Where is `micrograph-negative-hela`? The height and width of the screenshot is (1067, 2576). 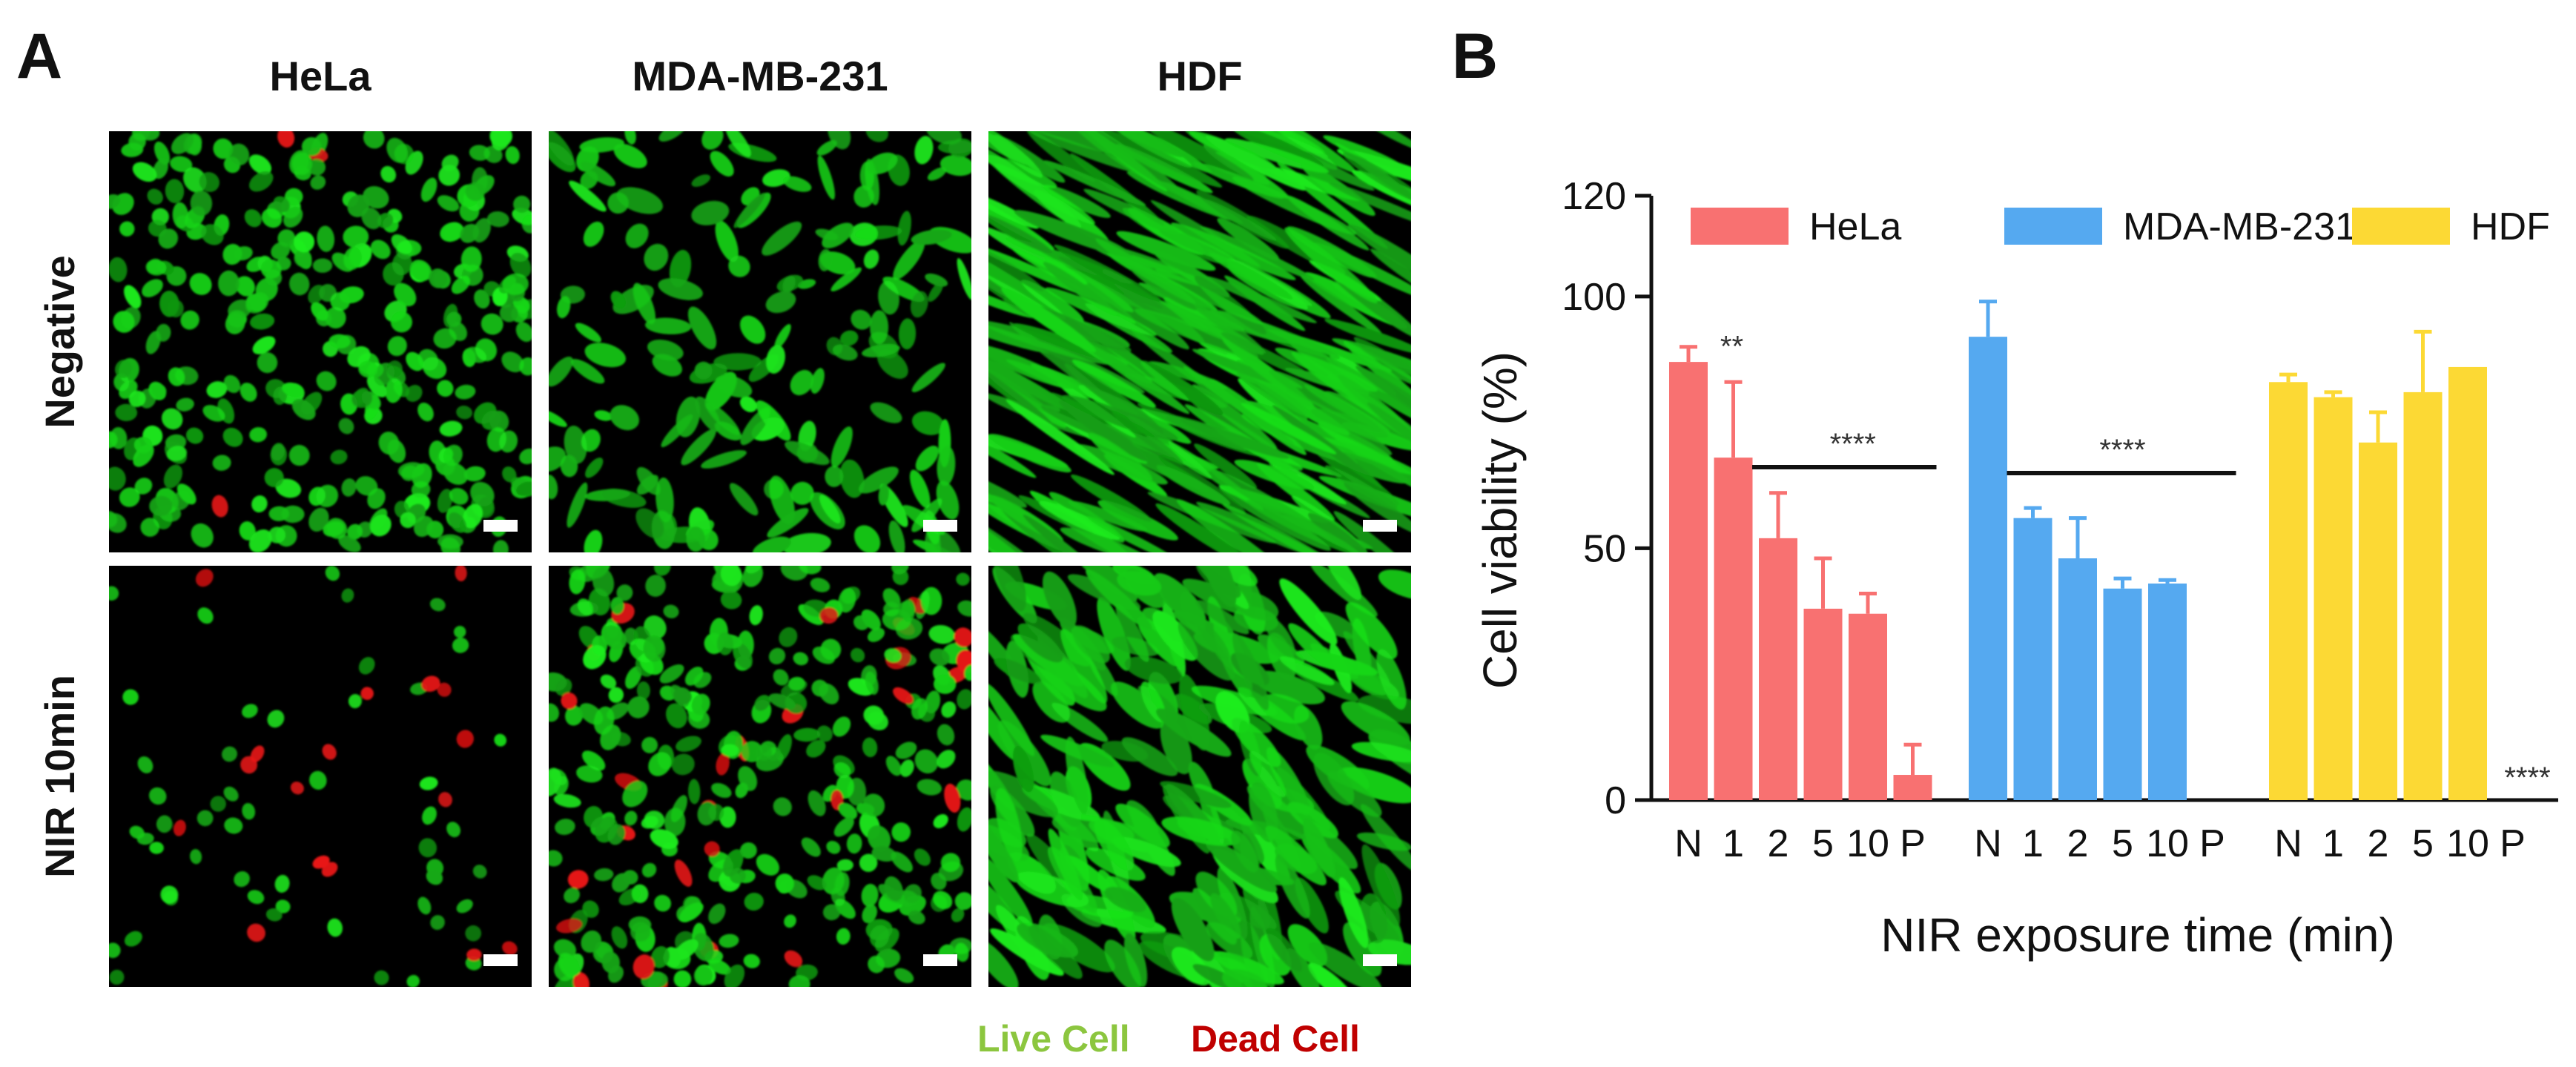
micrograph-negative-hela is located at coordinates (320, 341).